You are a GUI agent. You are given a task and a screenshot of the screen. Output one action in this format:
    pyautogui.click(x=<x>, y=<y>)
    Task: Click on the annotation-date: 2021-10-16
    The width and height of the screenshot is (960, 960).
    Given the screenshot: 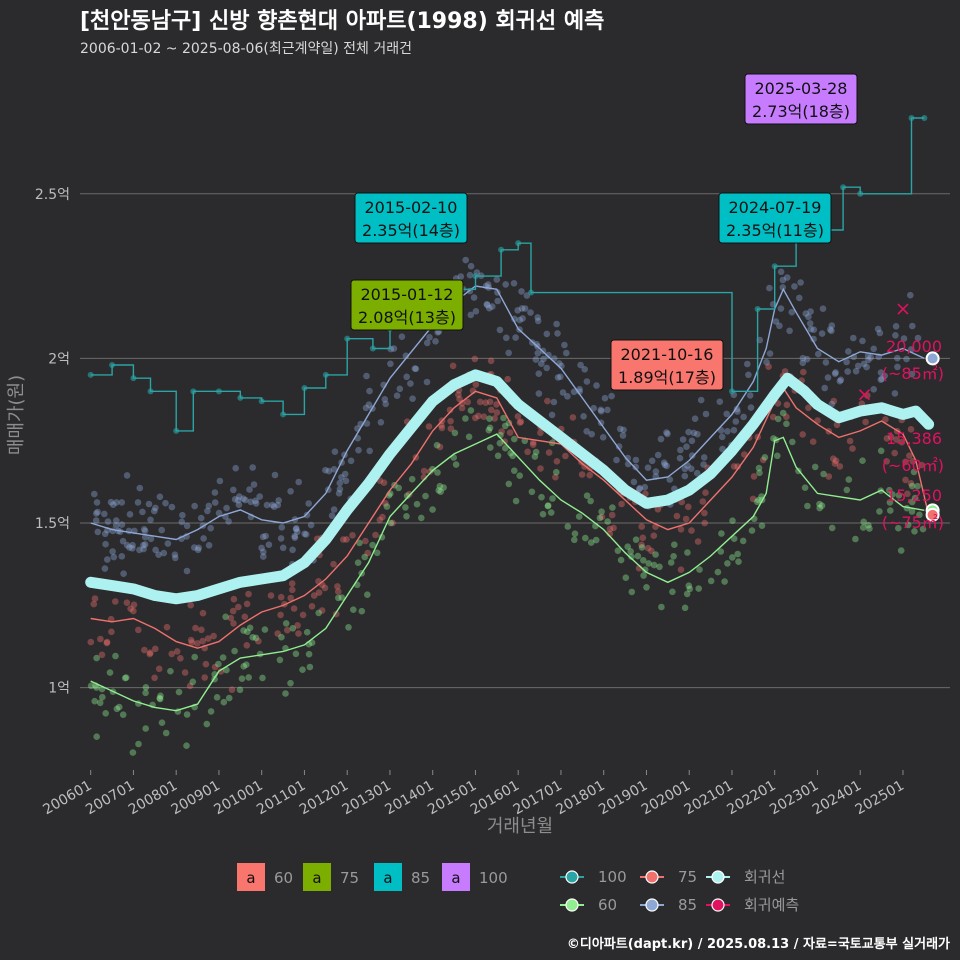 What is the action you would take?
    pyautogui.click(x=667, y=354)
    